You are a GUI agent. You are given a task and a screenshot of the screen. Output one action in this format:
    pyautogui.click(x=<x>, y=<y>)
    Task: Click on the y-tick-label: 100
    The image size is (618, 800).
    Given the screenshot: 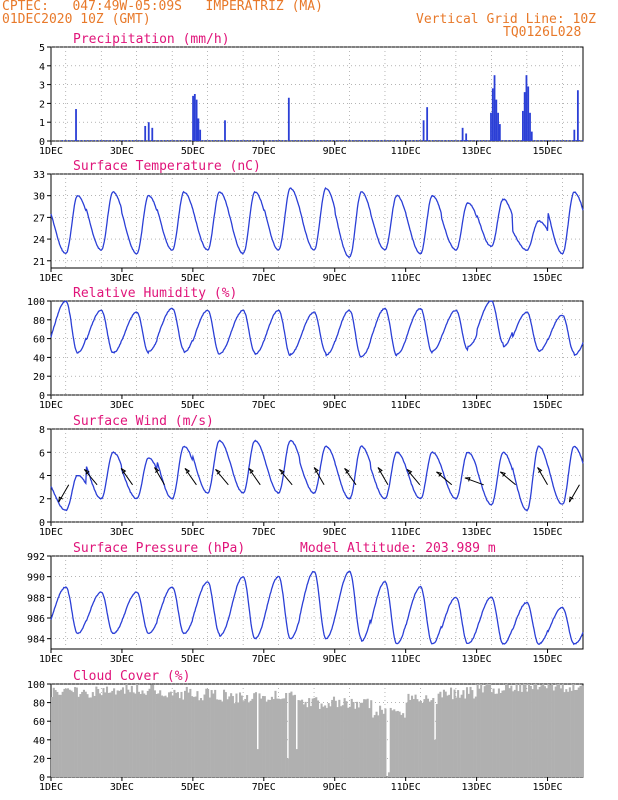 What is the action you would take?
    pyautogui.click(x=36, y=685)
    